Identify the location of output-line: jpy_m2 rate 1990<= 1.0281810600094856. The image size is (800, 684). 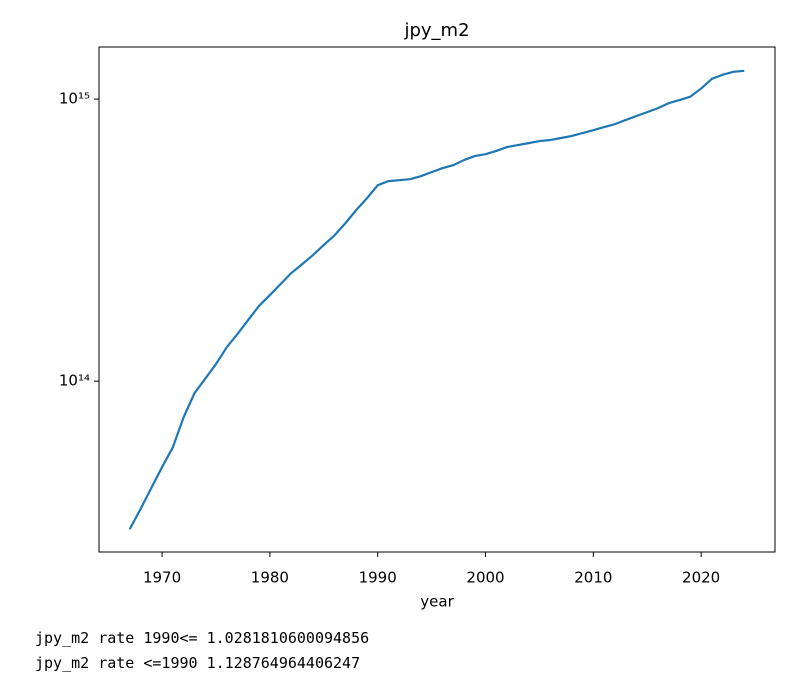
(202, 638).